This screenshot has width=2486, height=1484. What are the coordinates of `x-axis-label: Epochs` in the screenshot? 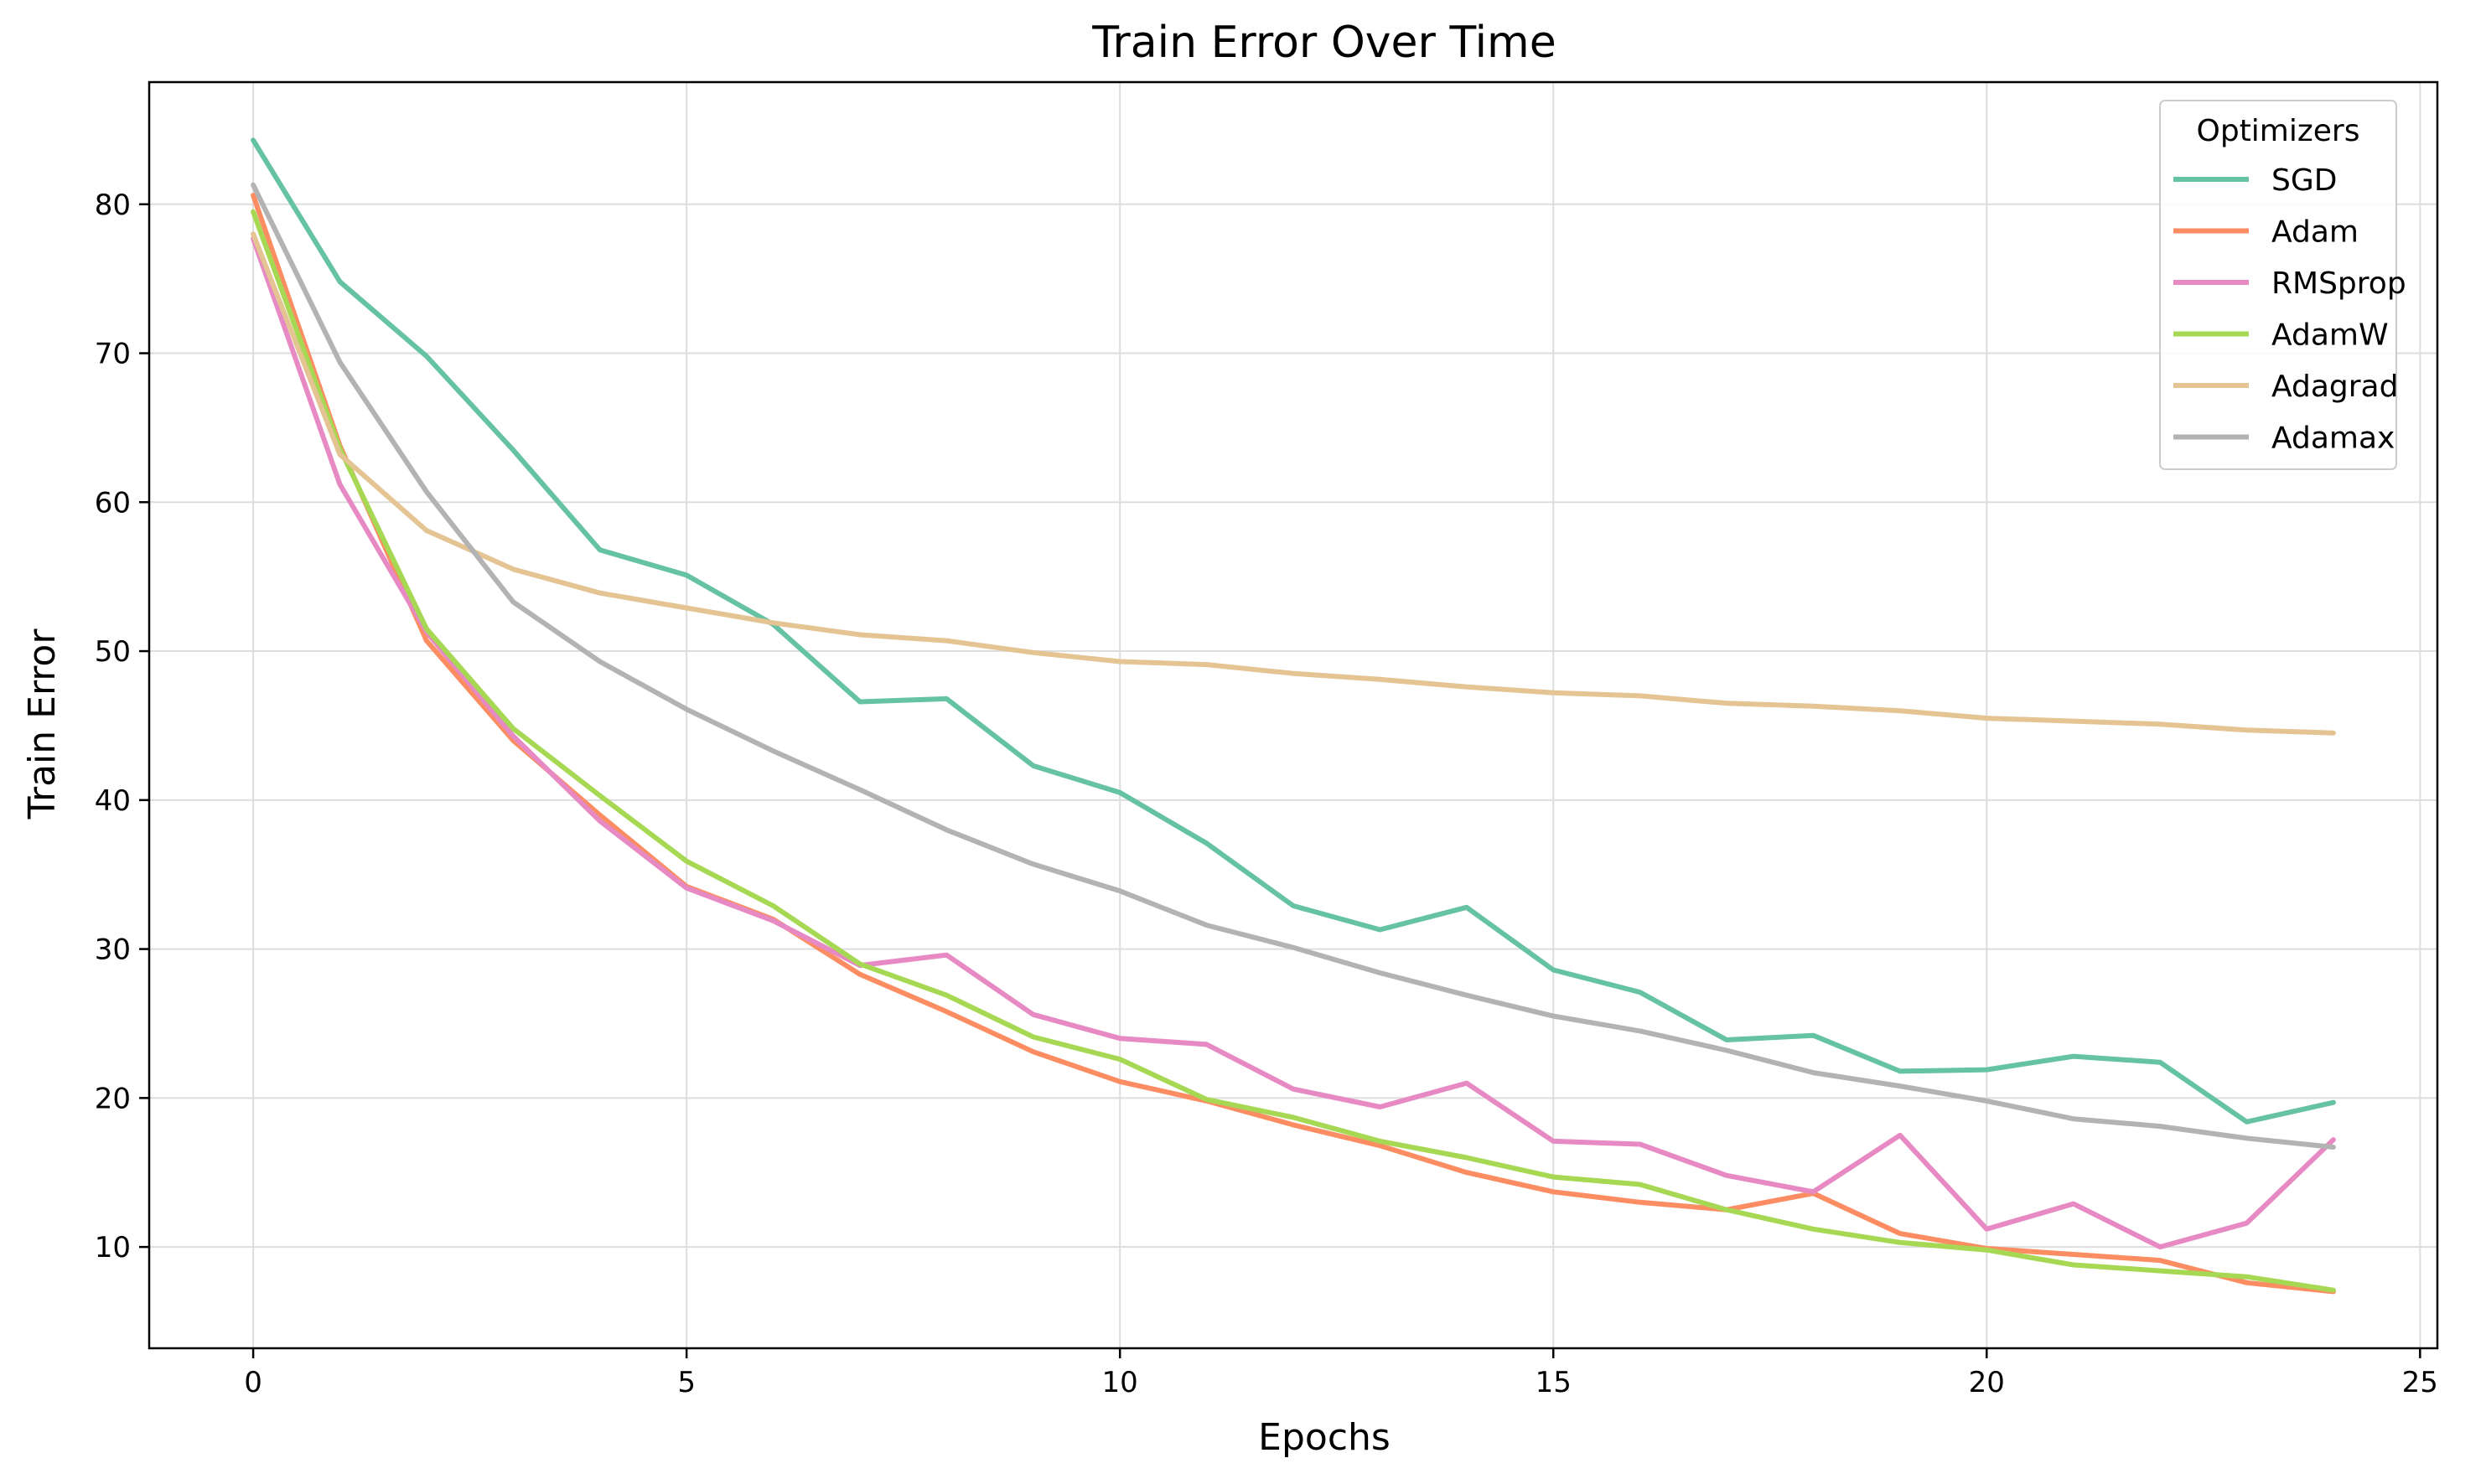 It's located at (1324, 1437).